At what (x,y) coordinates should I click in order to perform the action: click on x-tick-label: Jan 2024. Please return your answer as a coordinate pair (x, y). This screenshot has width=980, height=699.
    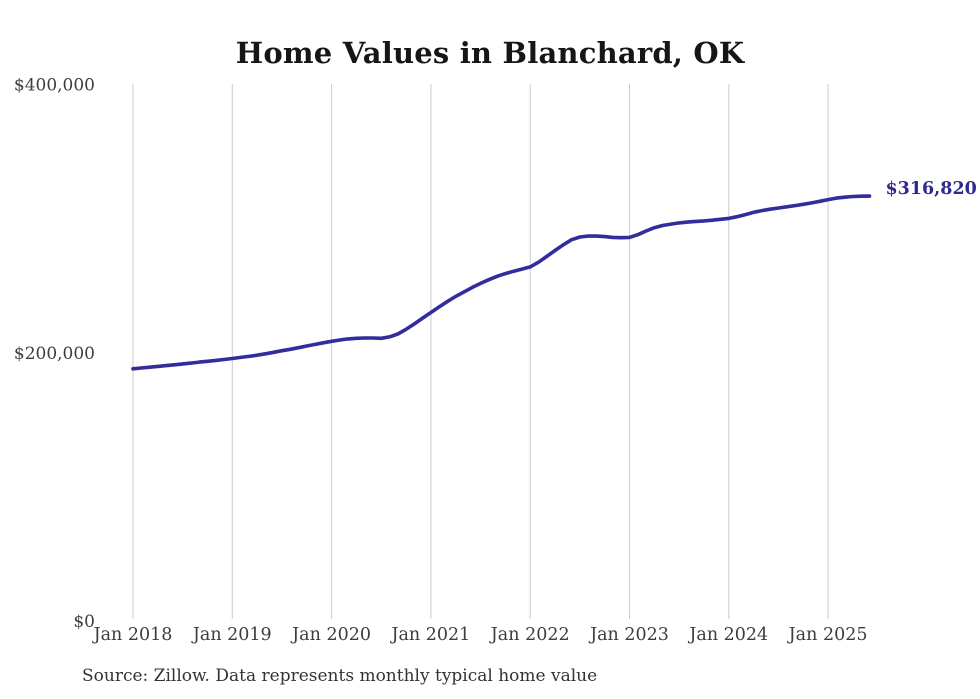
    Looking at the image, I should click on (727, 635).